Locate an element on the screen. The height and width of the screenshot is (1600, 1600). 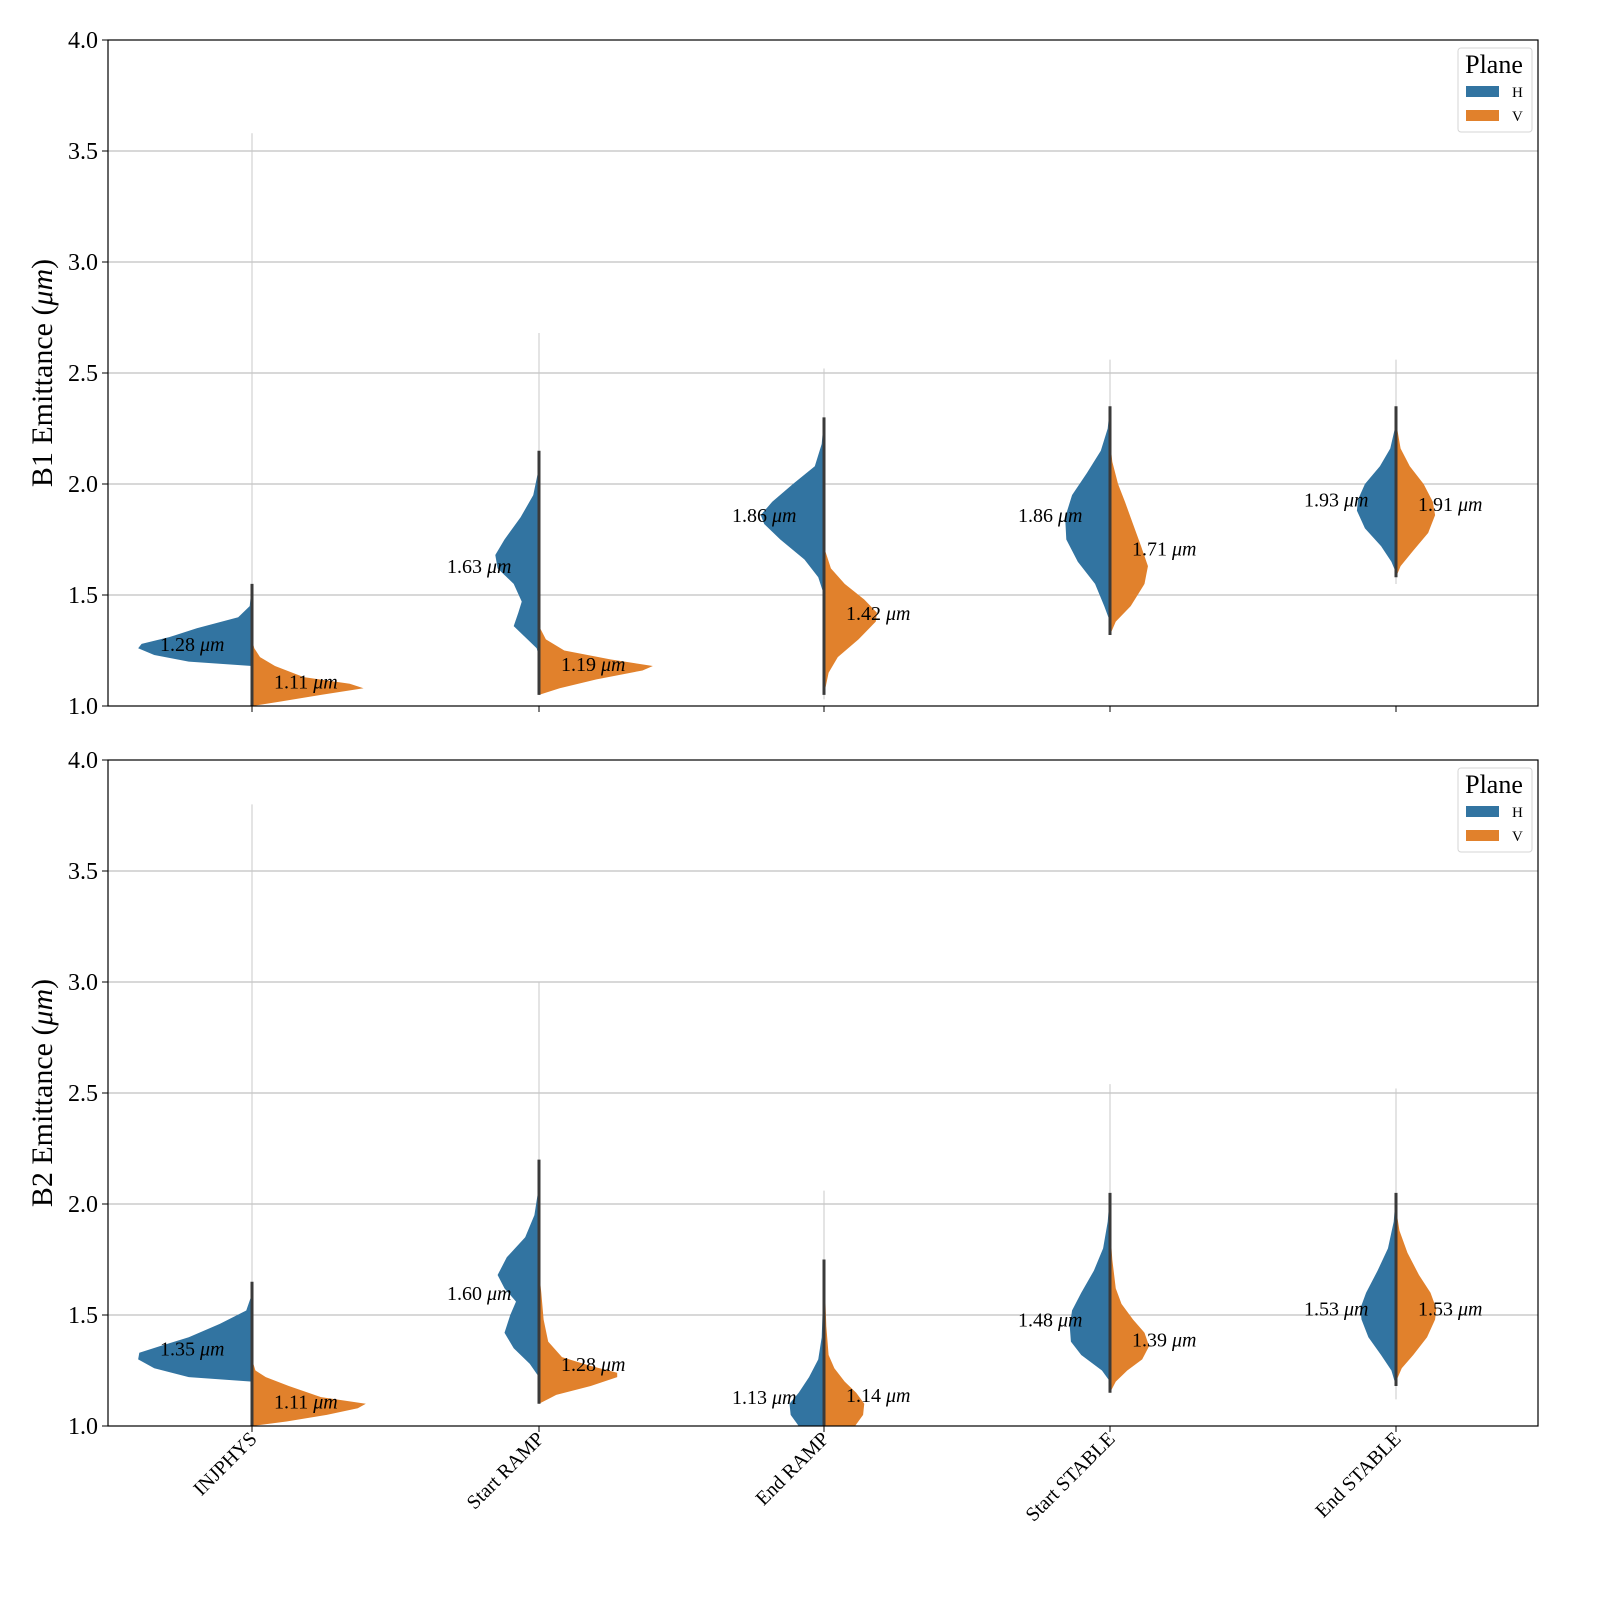
violin-v-injphys is located at coordinates (309, 1392).